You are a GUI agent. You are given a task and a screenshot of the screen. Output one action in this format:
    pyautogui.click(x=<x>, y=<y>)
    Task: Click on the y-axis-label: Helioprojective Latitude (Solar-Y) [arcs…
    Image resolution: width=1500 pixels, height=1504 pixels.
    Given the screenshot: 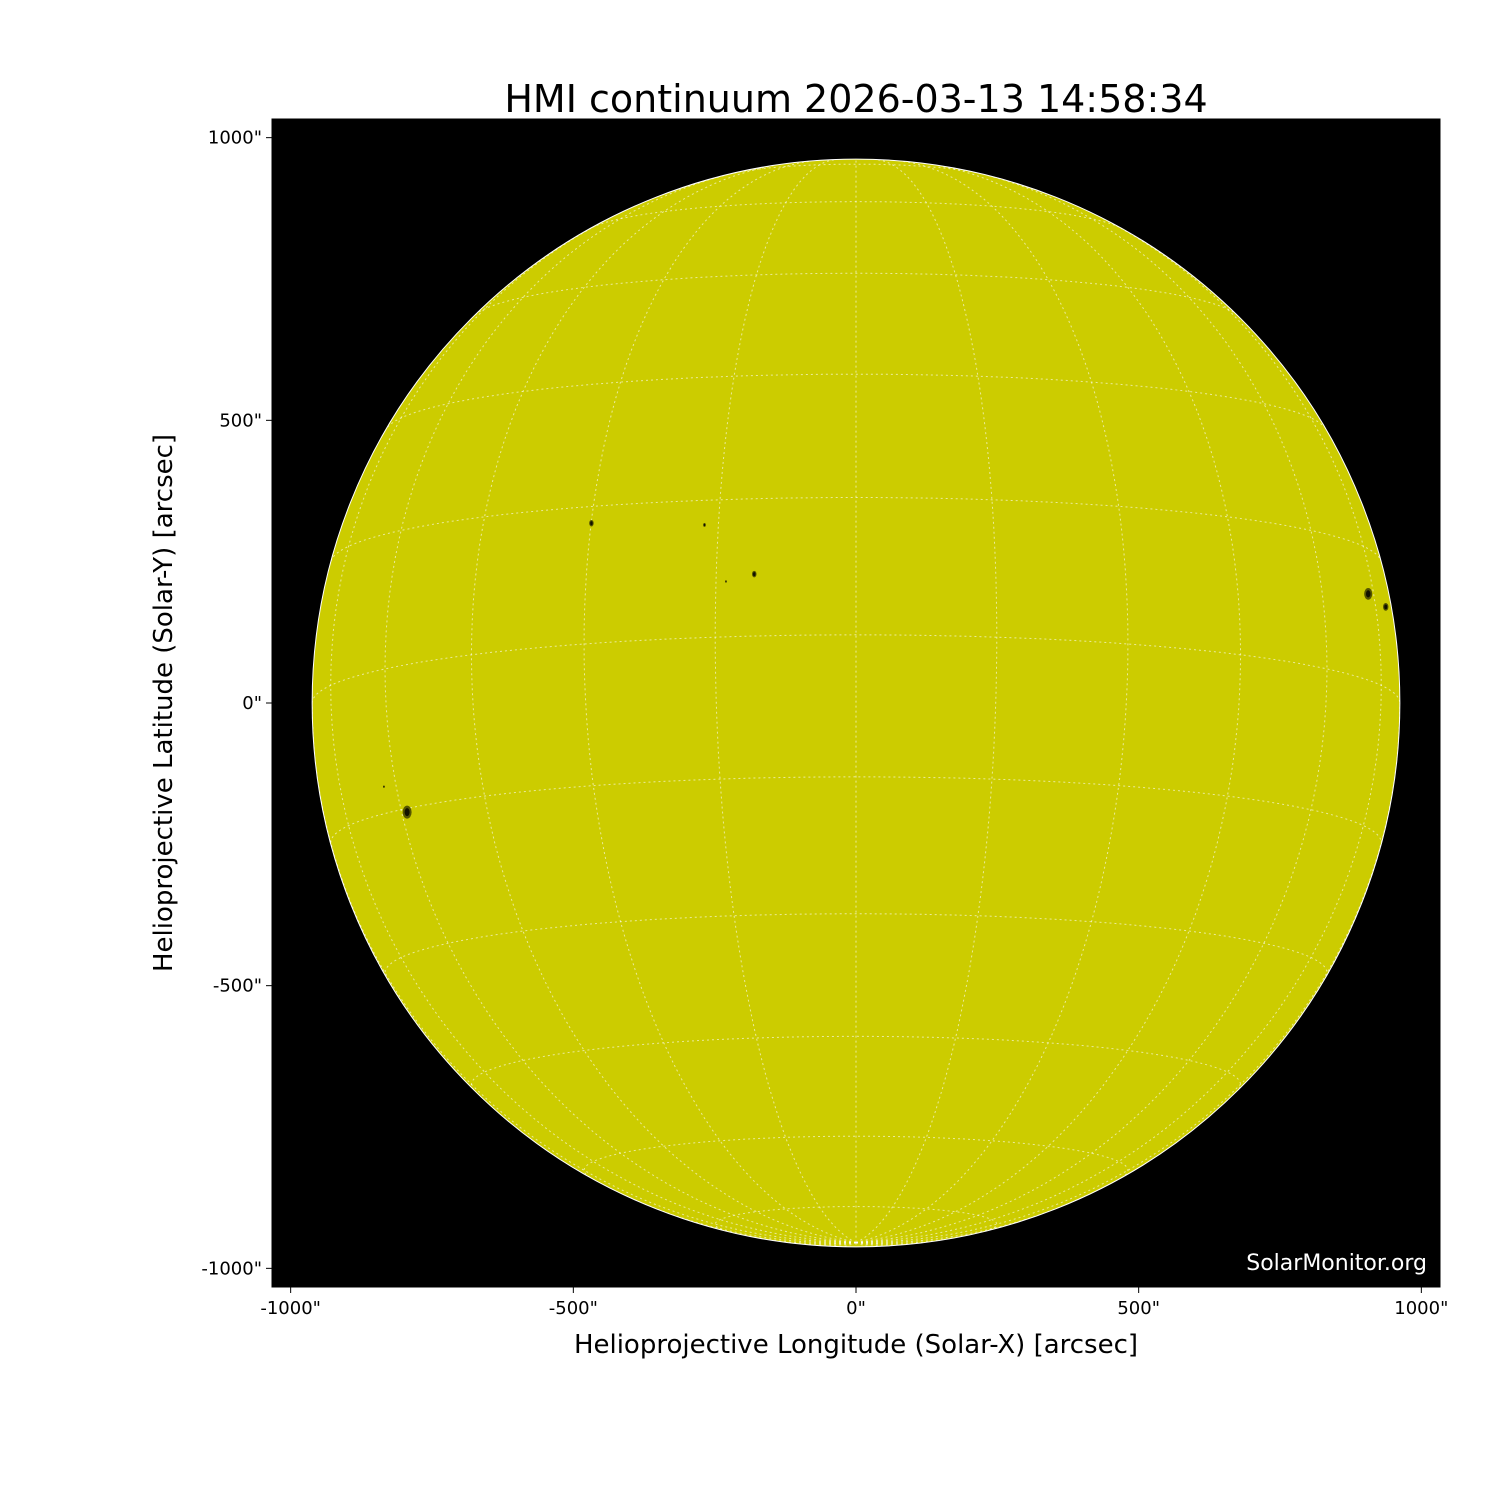 What is the action you would take?
    pyautogui.click(x=164, y=703)
    